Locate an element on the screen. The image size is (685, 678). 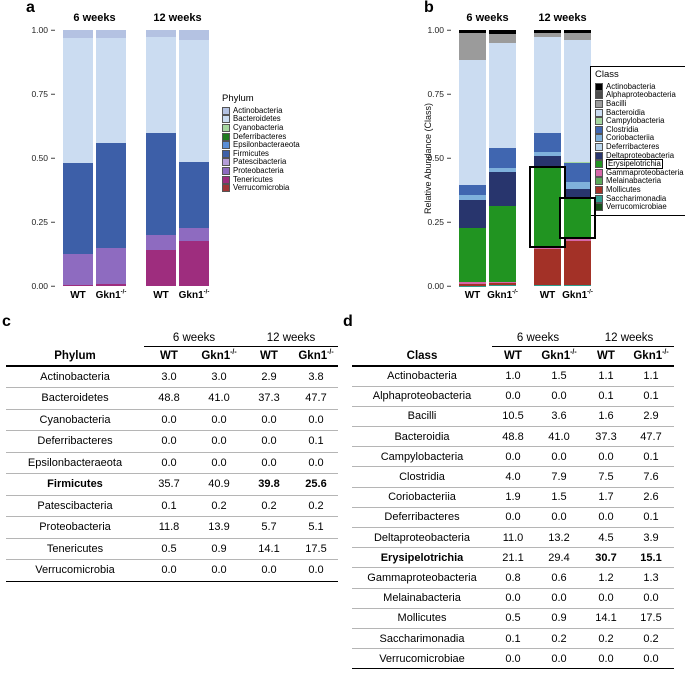
value-cell: 2.6 is located at coordinates (651, 497).